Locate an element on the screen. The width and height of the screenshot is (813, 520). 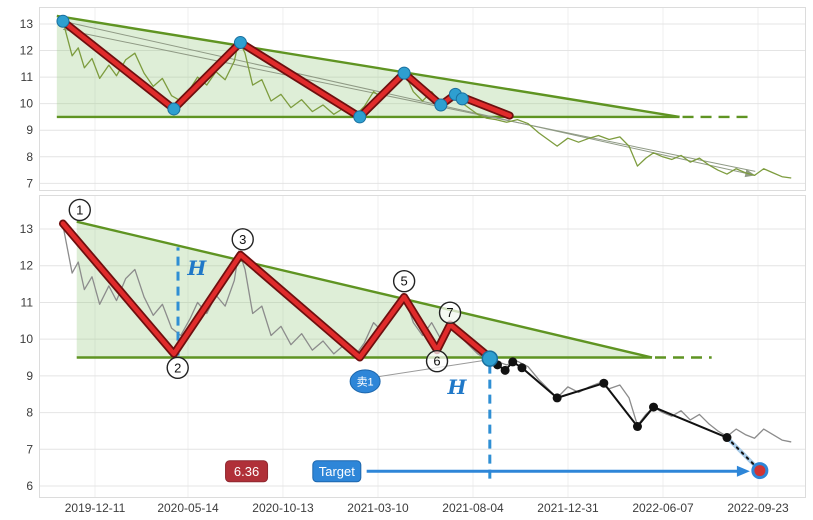
x-tick-label: 2020-10-13 is located at coordinates (283, 508).